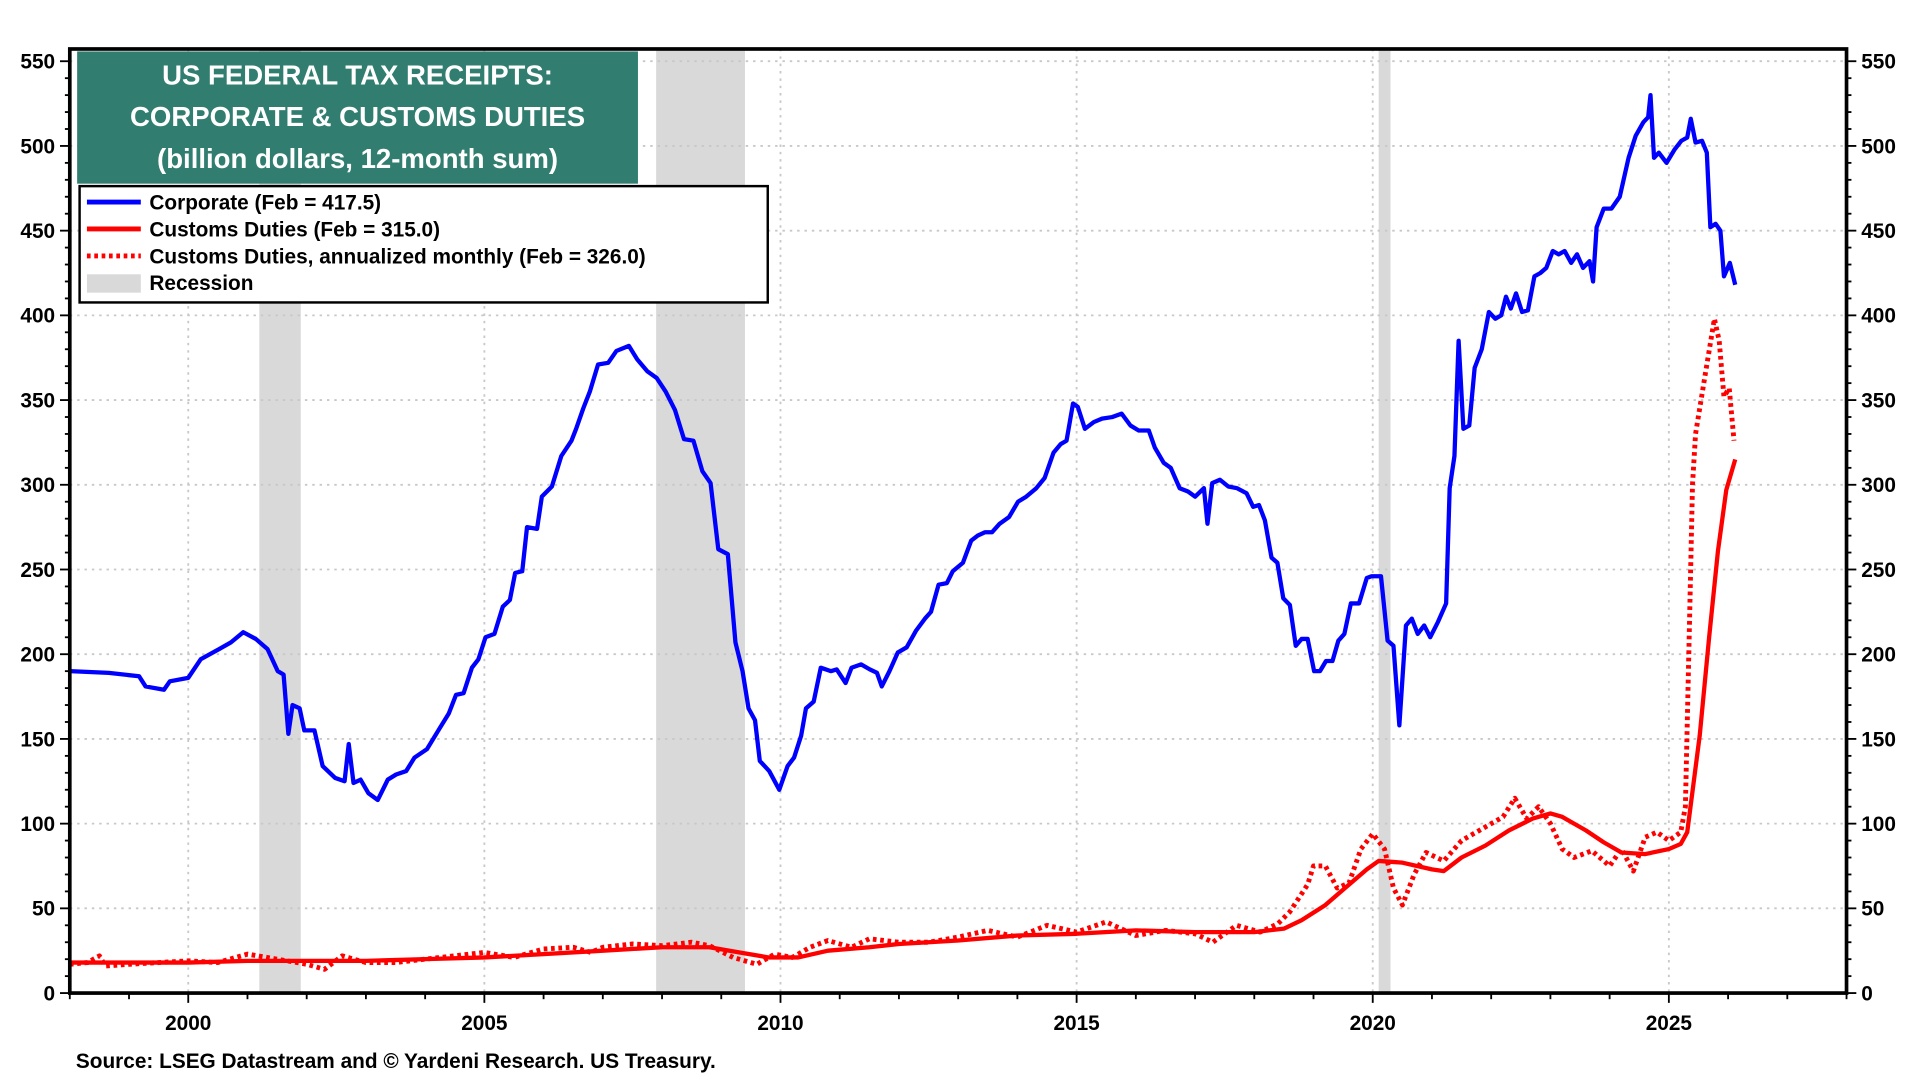 The height and width of the screenshot is (1080, 1920). What do you see at coordinates (43, 909) in the screenshot?
I see `y-tick-label-left: 50` at bounding box center [43, 909].